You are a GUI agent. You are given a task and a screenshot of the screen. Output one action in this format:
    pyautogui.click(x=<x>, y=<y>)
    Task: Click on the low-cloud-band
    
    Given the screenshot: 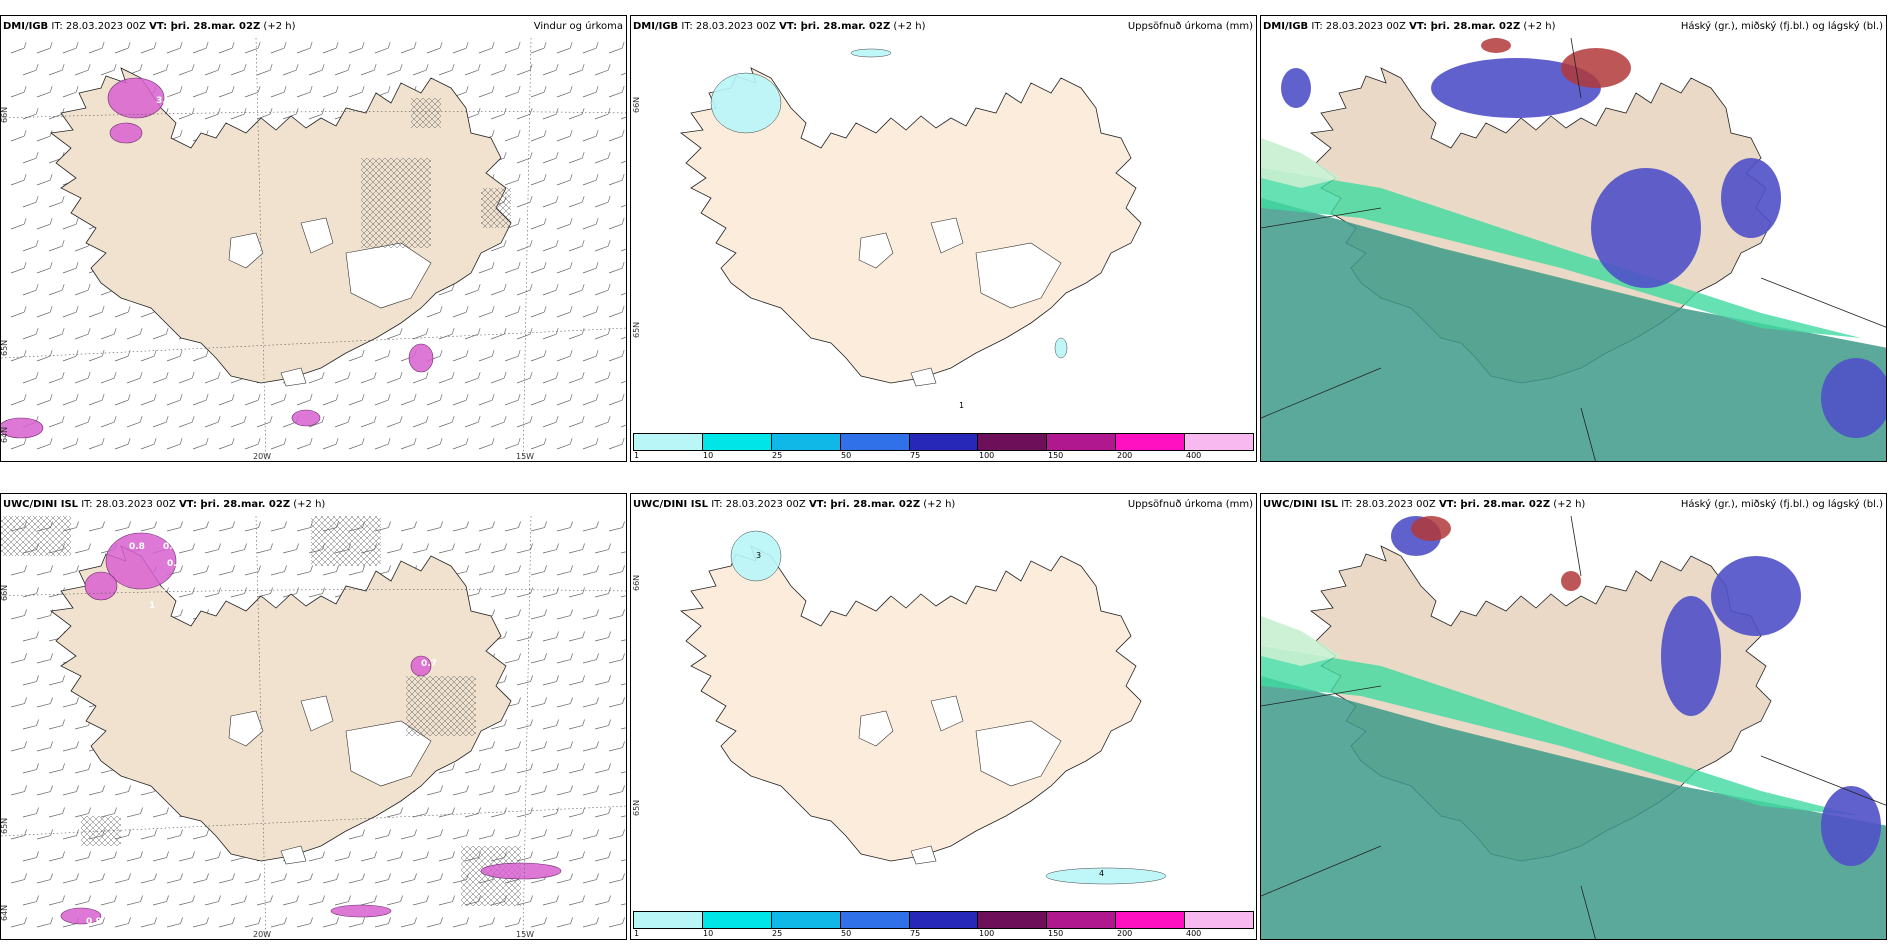 What is the action you would take?
    pyautogui.click(x=1561, y=253)
    